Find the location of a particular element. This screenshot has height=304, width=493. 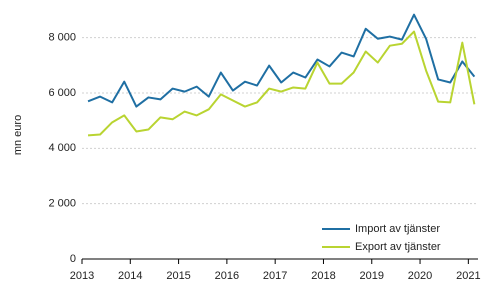

y-tick-label: 6 000 is located at coordinates (62, 93).